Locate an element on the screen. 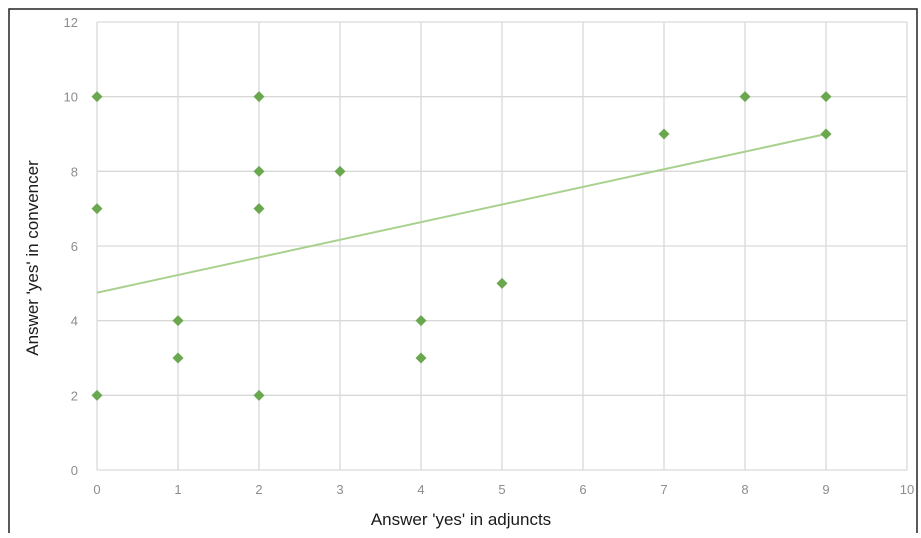 The image size is (921, 538). x-tick-label: 10 is located at coordinates (907, 489).